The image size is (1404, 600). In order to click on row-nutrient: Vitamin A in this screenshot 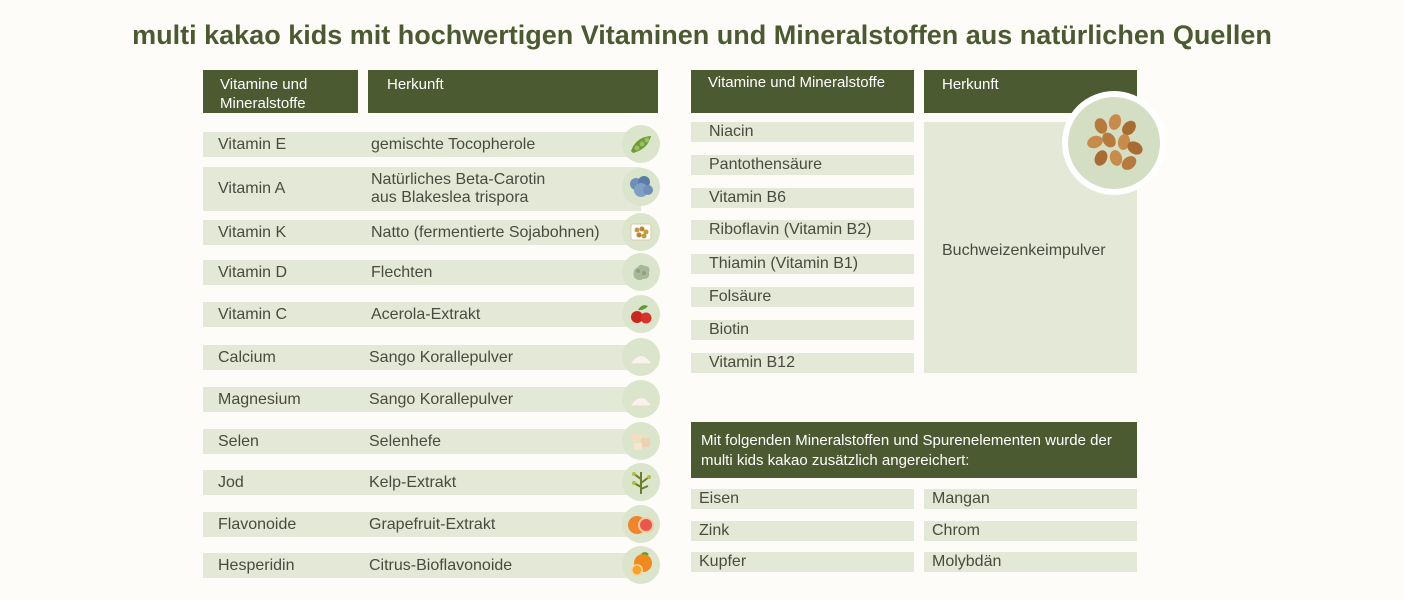, I will do `click(252, 188)`.